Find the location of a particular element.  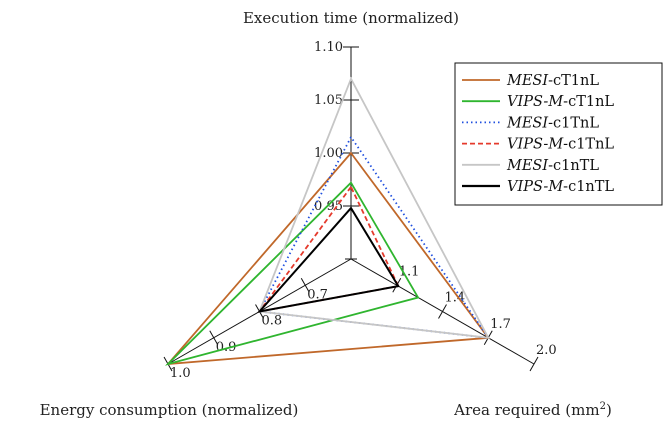

tick-label-exec-3: 1.10 is located at coordinates (328, 47).